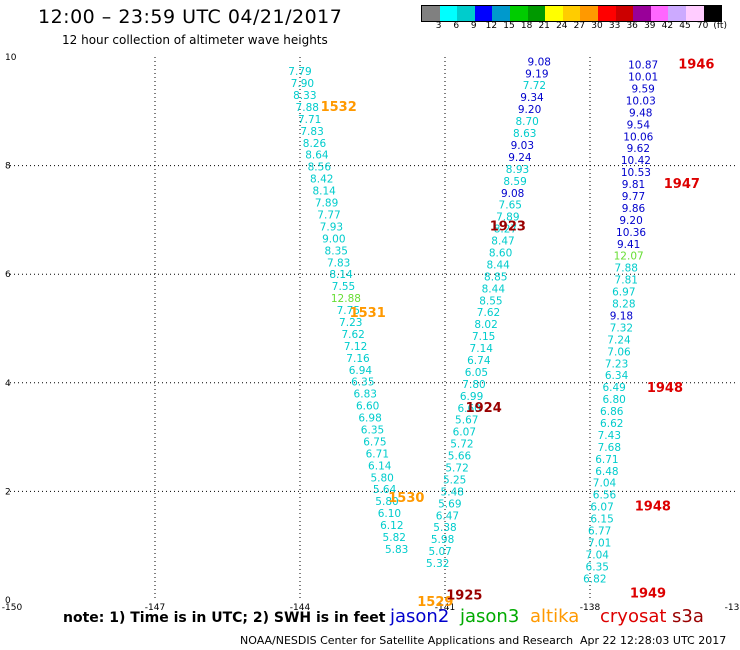 This screenshot has width=740, height=650. Describe the element at coordinates (317, 156) in the screenshot. I see `swh-value: 8.64` at that location.